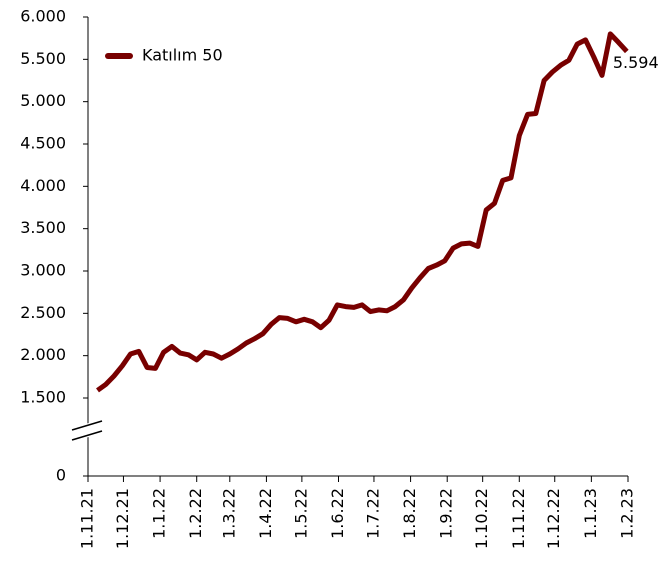 The image size is (668, 563). Describe the element at coordinates (265, 513) in the screenshot. I see `x-tick-label: 1.4.22` at that location.